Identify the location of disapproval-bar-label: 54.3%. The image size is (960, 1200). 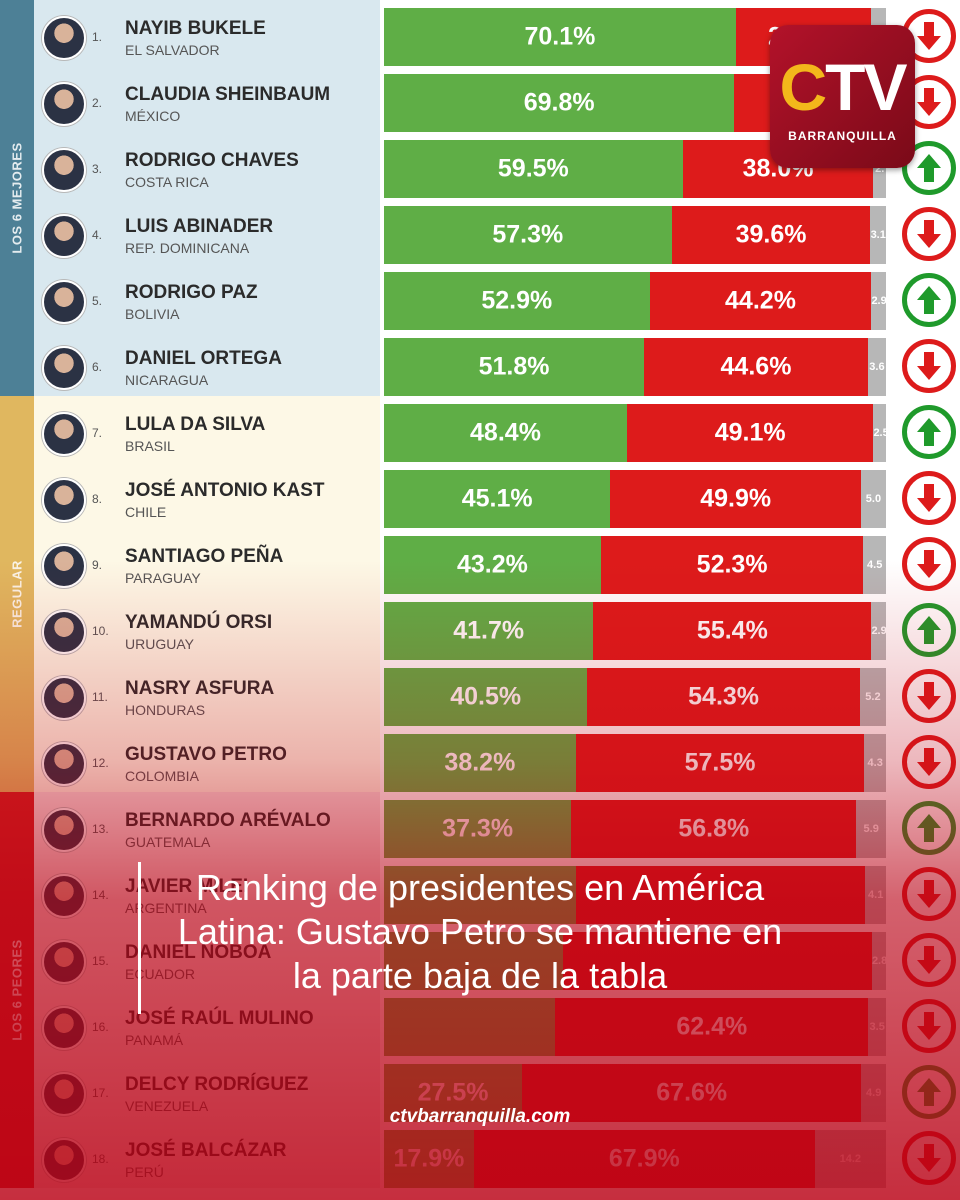
(724, 696).